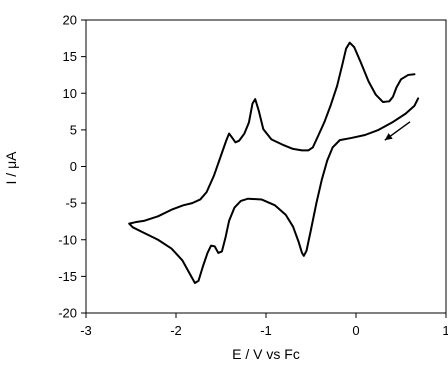 This screenshot has width=448, height=367. I want to click on y-axis: -20 -15 -10 -5 0 5 10 15 20, so click(72, 167).